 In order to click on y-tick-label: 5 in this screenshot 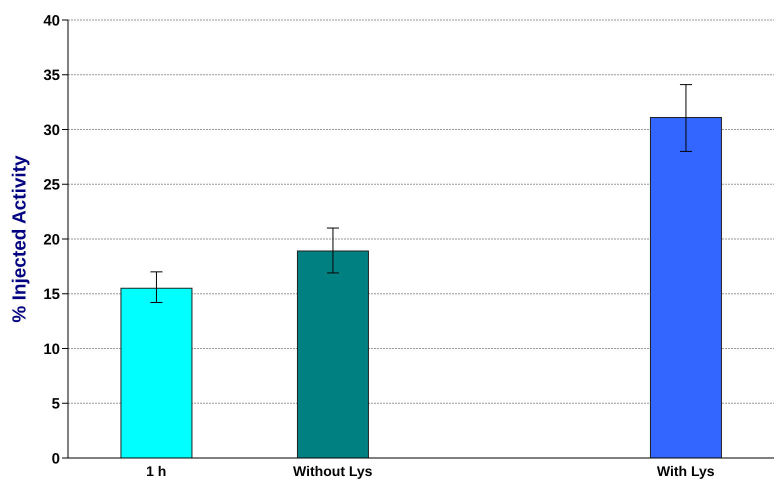, I will do `click(56, 404)`.